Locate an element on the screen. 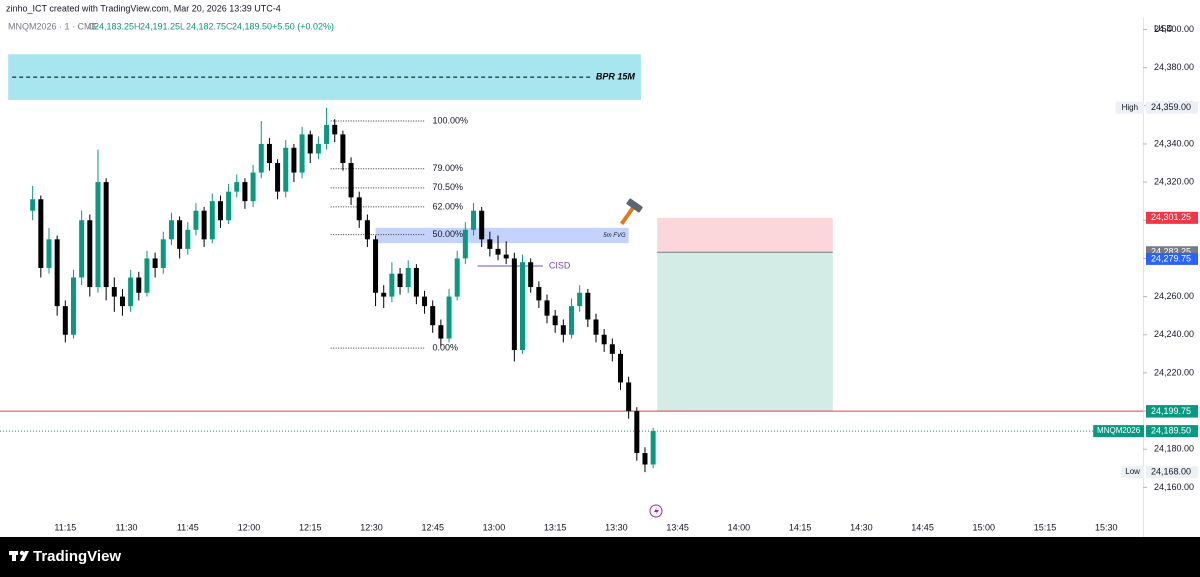 This screenshot has height=577, width=1200. header-text: +5.50 (+0.02%) is located at coordinates (303, 26).